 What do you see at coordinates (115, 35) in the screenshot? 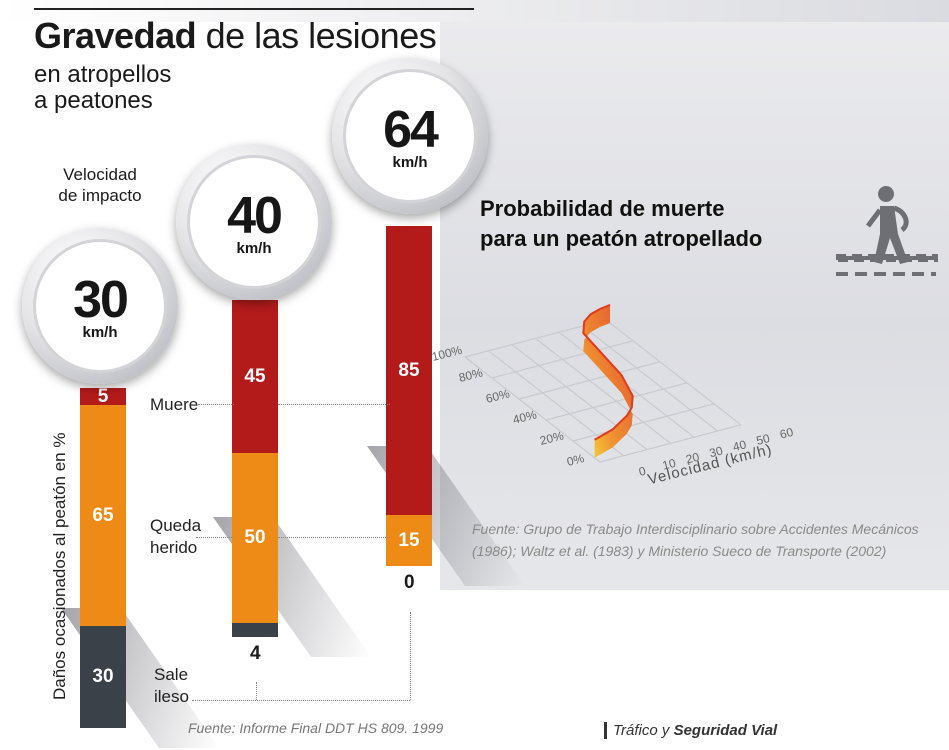
I see `title-bold: Gravedad` at bounding box center [115, 35].